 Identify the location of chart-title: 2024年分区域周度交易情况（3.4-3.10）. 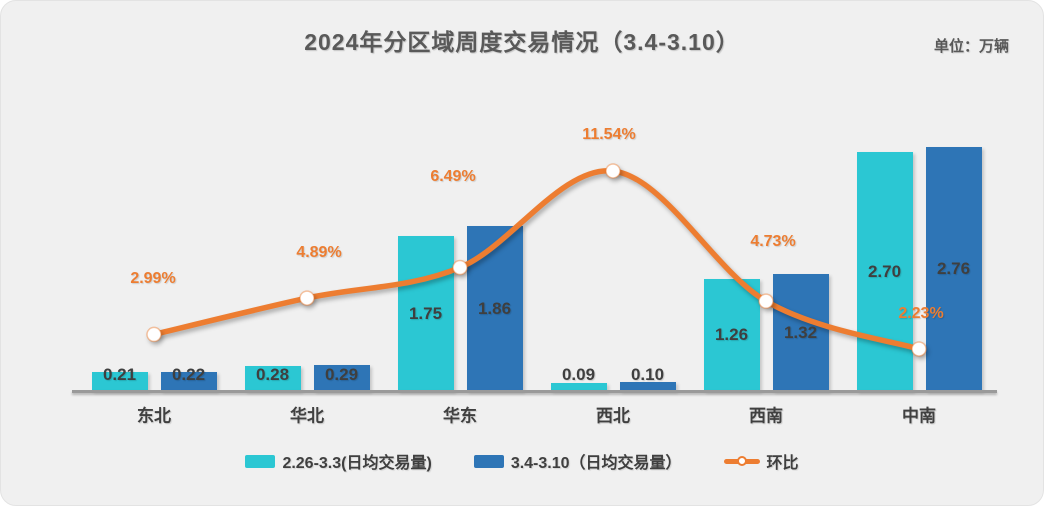
(522, 42).